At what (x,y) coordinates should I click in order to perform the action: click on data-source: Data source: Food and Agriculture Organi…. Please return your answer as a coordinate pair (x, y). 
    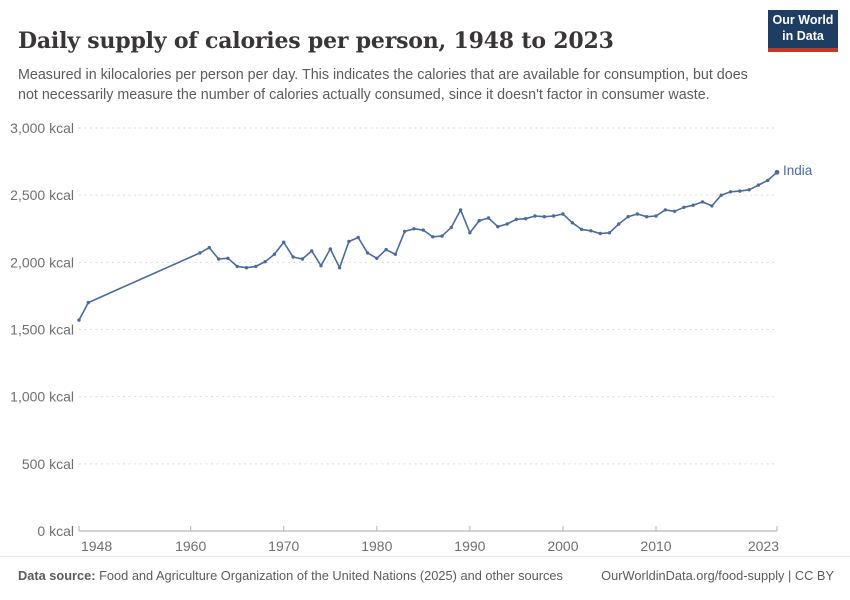
    Looking at the image, I should click on (290, 575).